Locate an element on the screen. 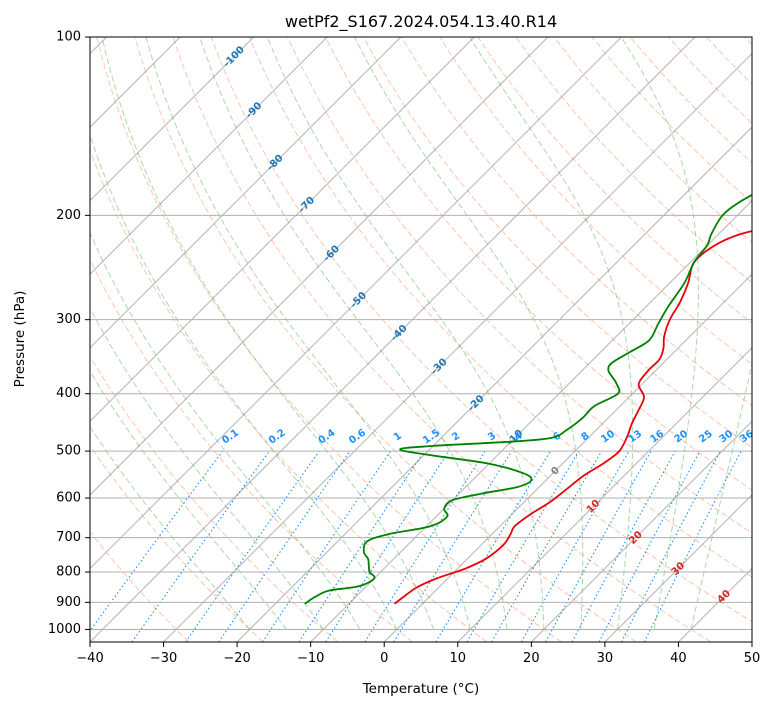 The height and width of the screenshot is (708, 775). x-tick-label: −40 is located at coordinates (89, 658).